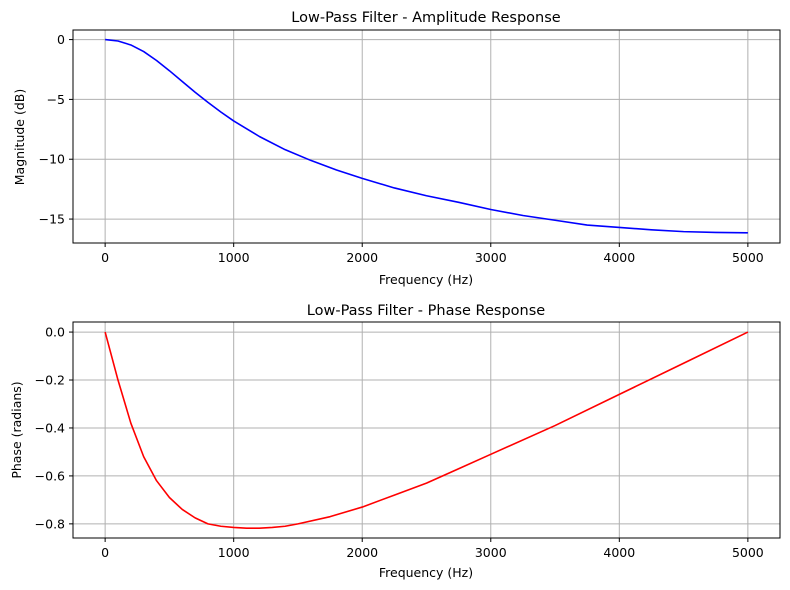  Describe the element at coordinates (50, 523) in the screenshot. I see `phase-ytick-label: −0.8` at that location.